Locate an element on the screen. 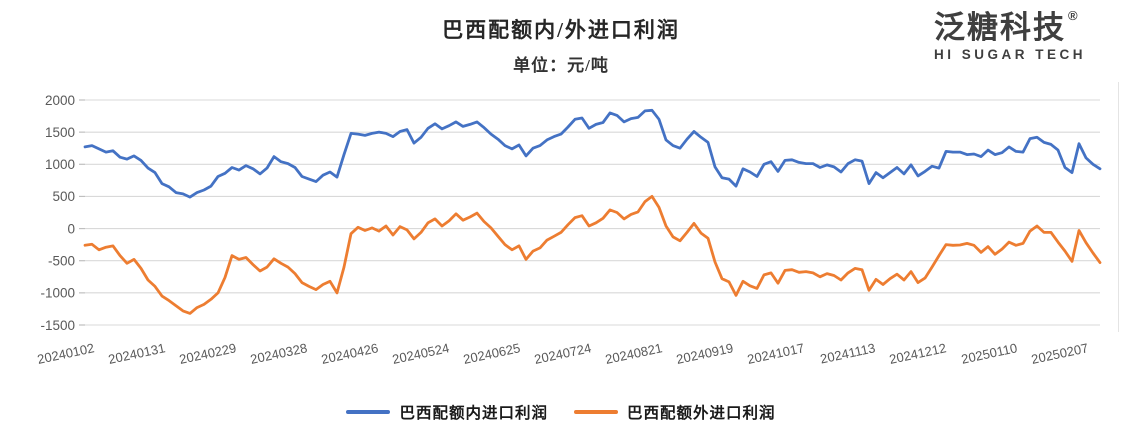 The height and width of the screenshot is (439, 1122). x-tick-label: 20240821 is located at coordinates (634, 353).